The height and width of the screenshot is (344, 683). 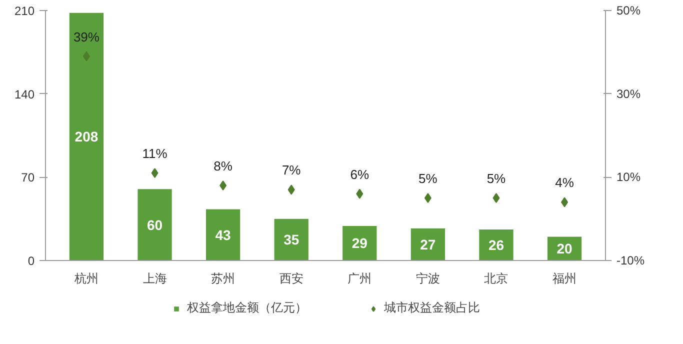 I want to click on x-tick-label: 西安, so click(x=291, y=279).